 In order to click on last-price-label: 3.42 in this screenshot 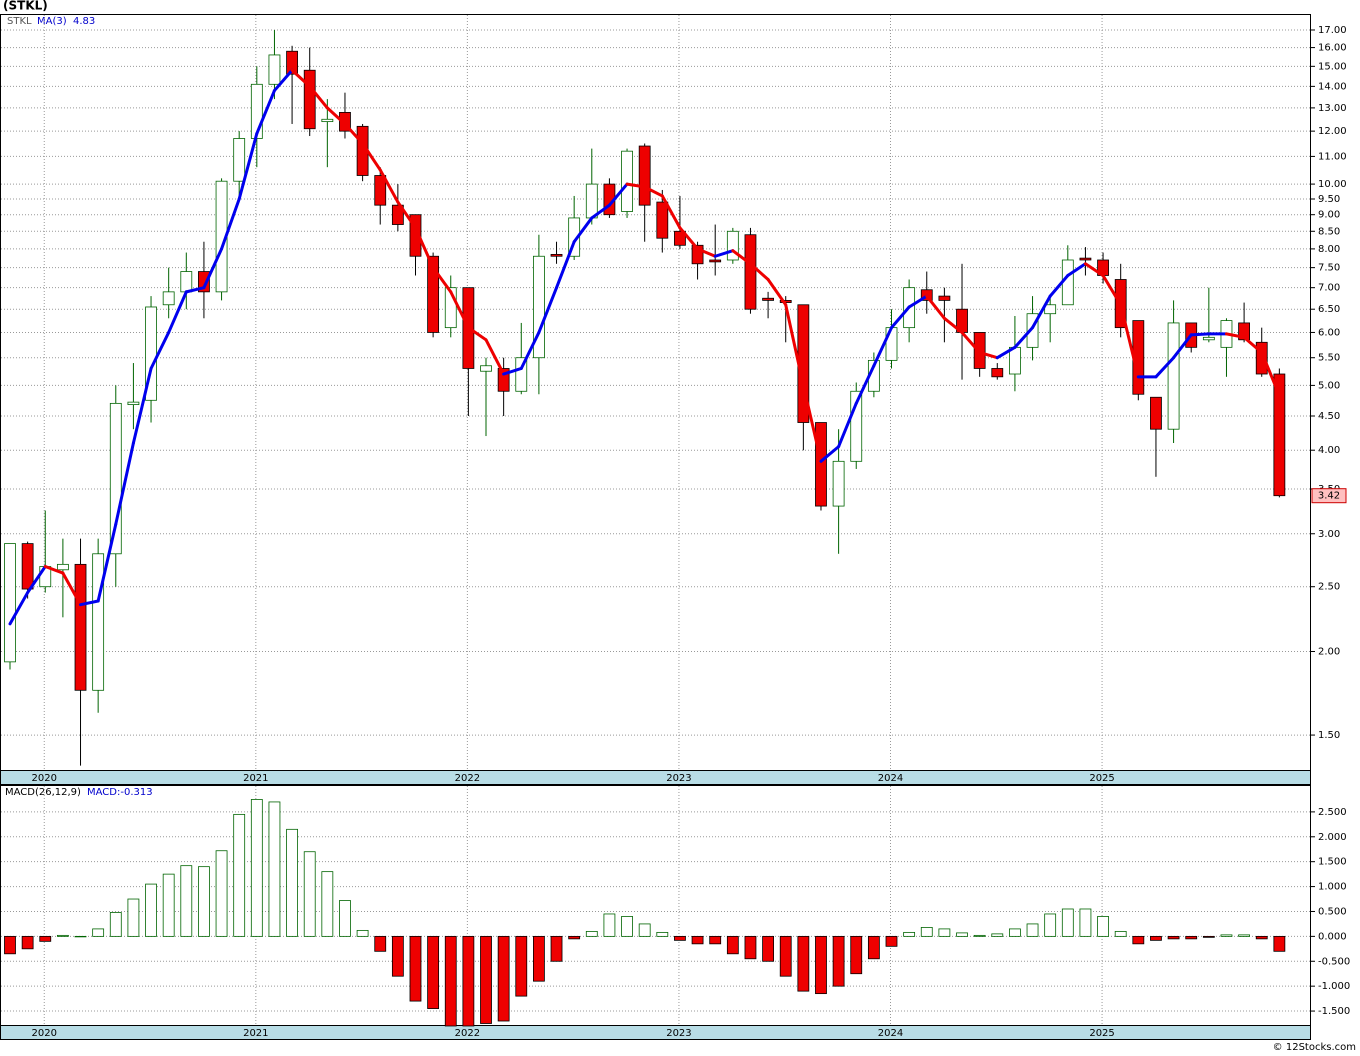, I will do `click(1329, 496)`.